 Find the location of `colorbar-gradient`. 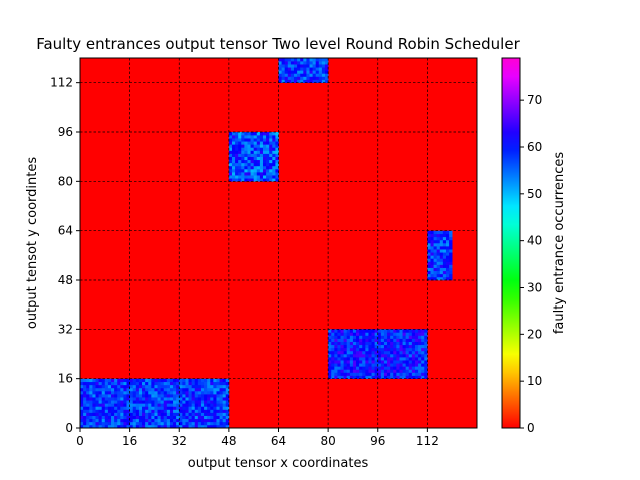

colorbar-gradient is located at coordinates (511, 243).